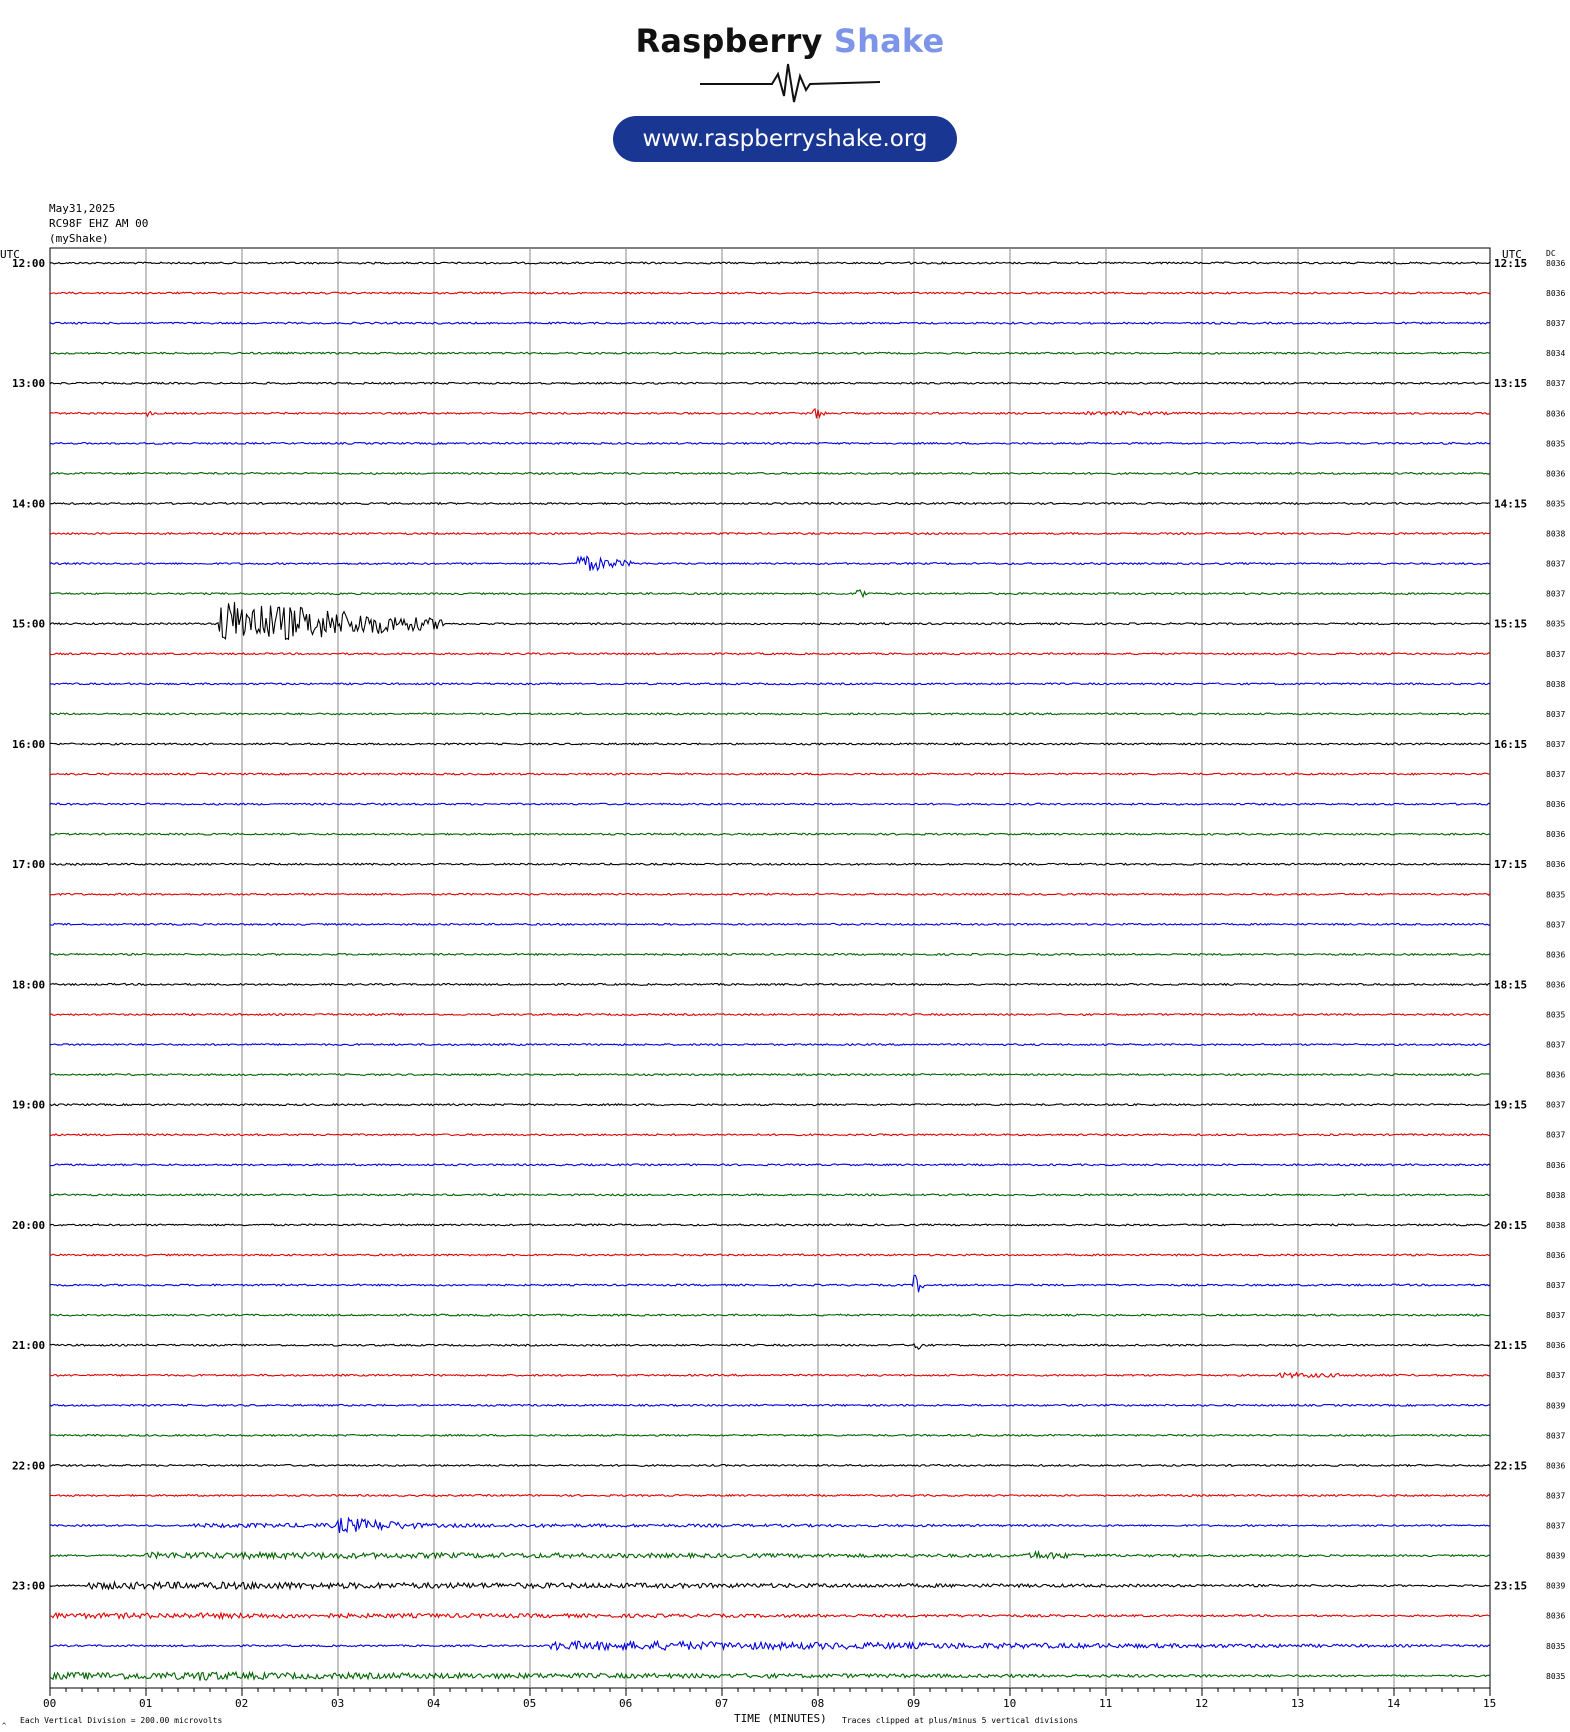 Image resolution: width=1570 pixels, height=1732 pixels. What do you see at coordinates (780, 1718) in the screenshot?
I see `x-axis-title: TIME (MINUTES)` at bounding box center [780, 1718].